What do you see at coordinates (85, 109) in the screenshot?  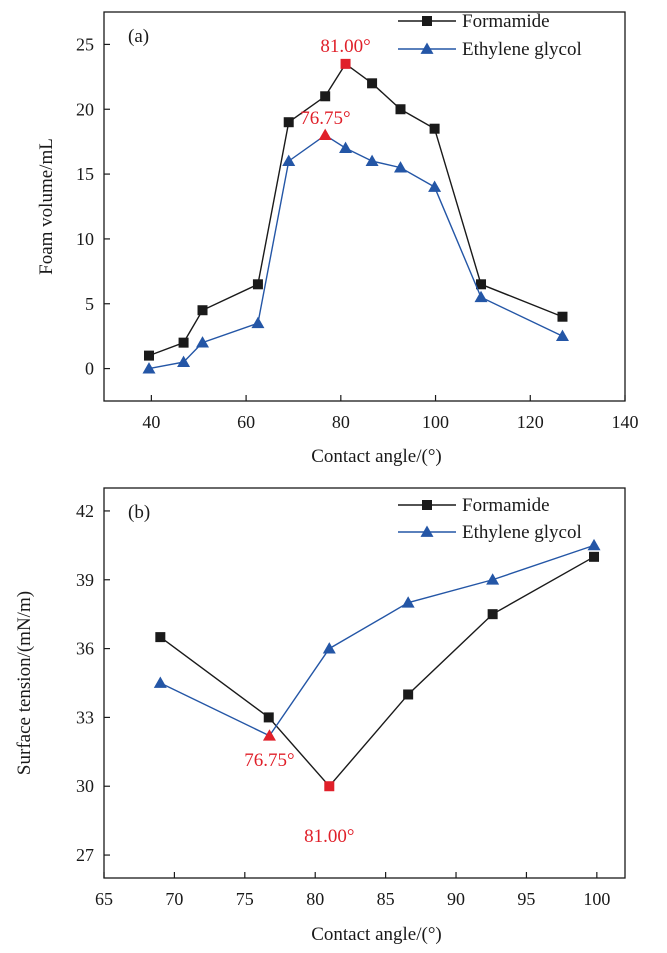 I see `y-tick-label: 20` at bounding box center [85, 109].